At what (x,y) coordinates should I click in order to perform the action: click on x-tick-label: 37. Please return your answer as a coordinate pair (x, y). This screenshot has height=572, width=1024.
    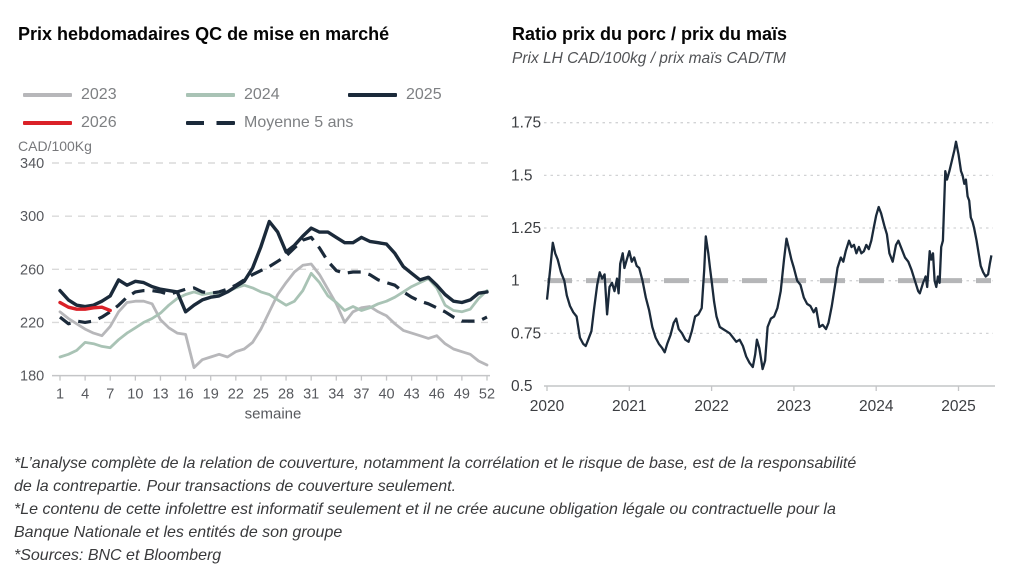
    Looking at the image, I should click on (361, 395).